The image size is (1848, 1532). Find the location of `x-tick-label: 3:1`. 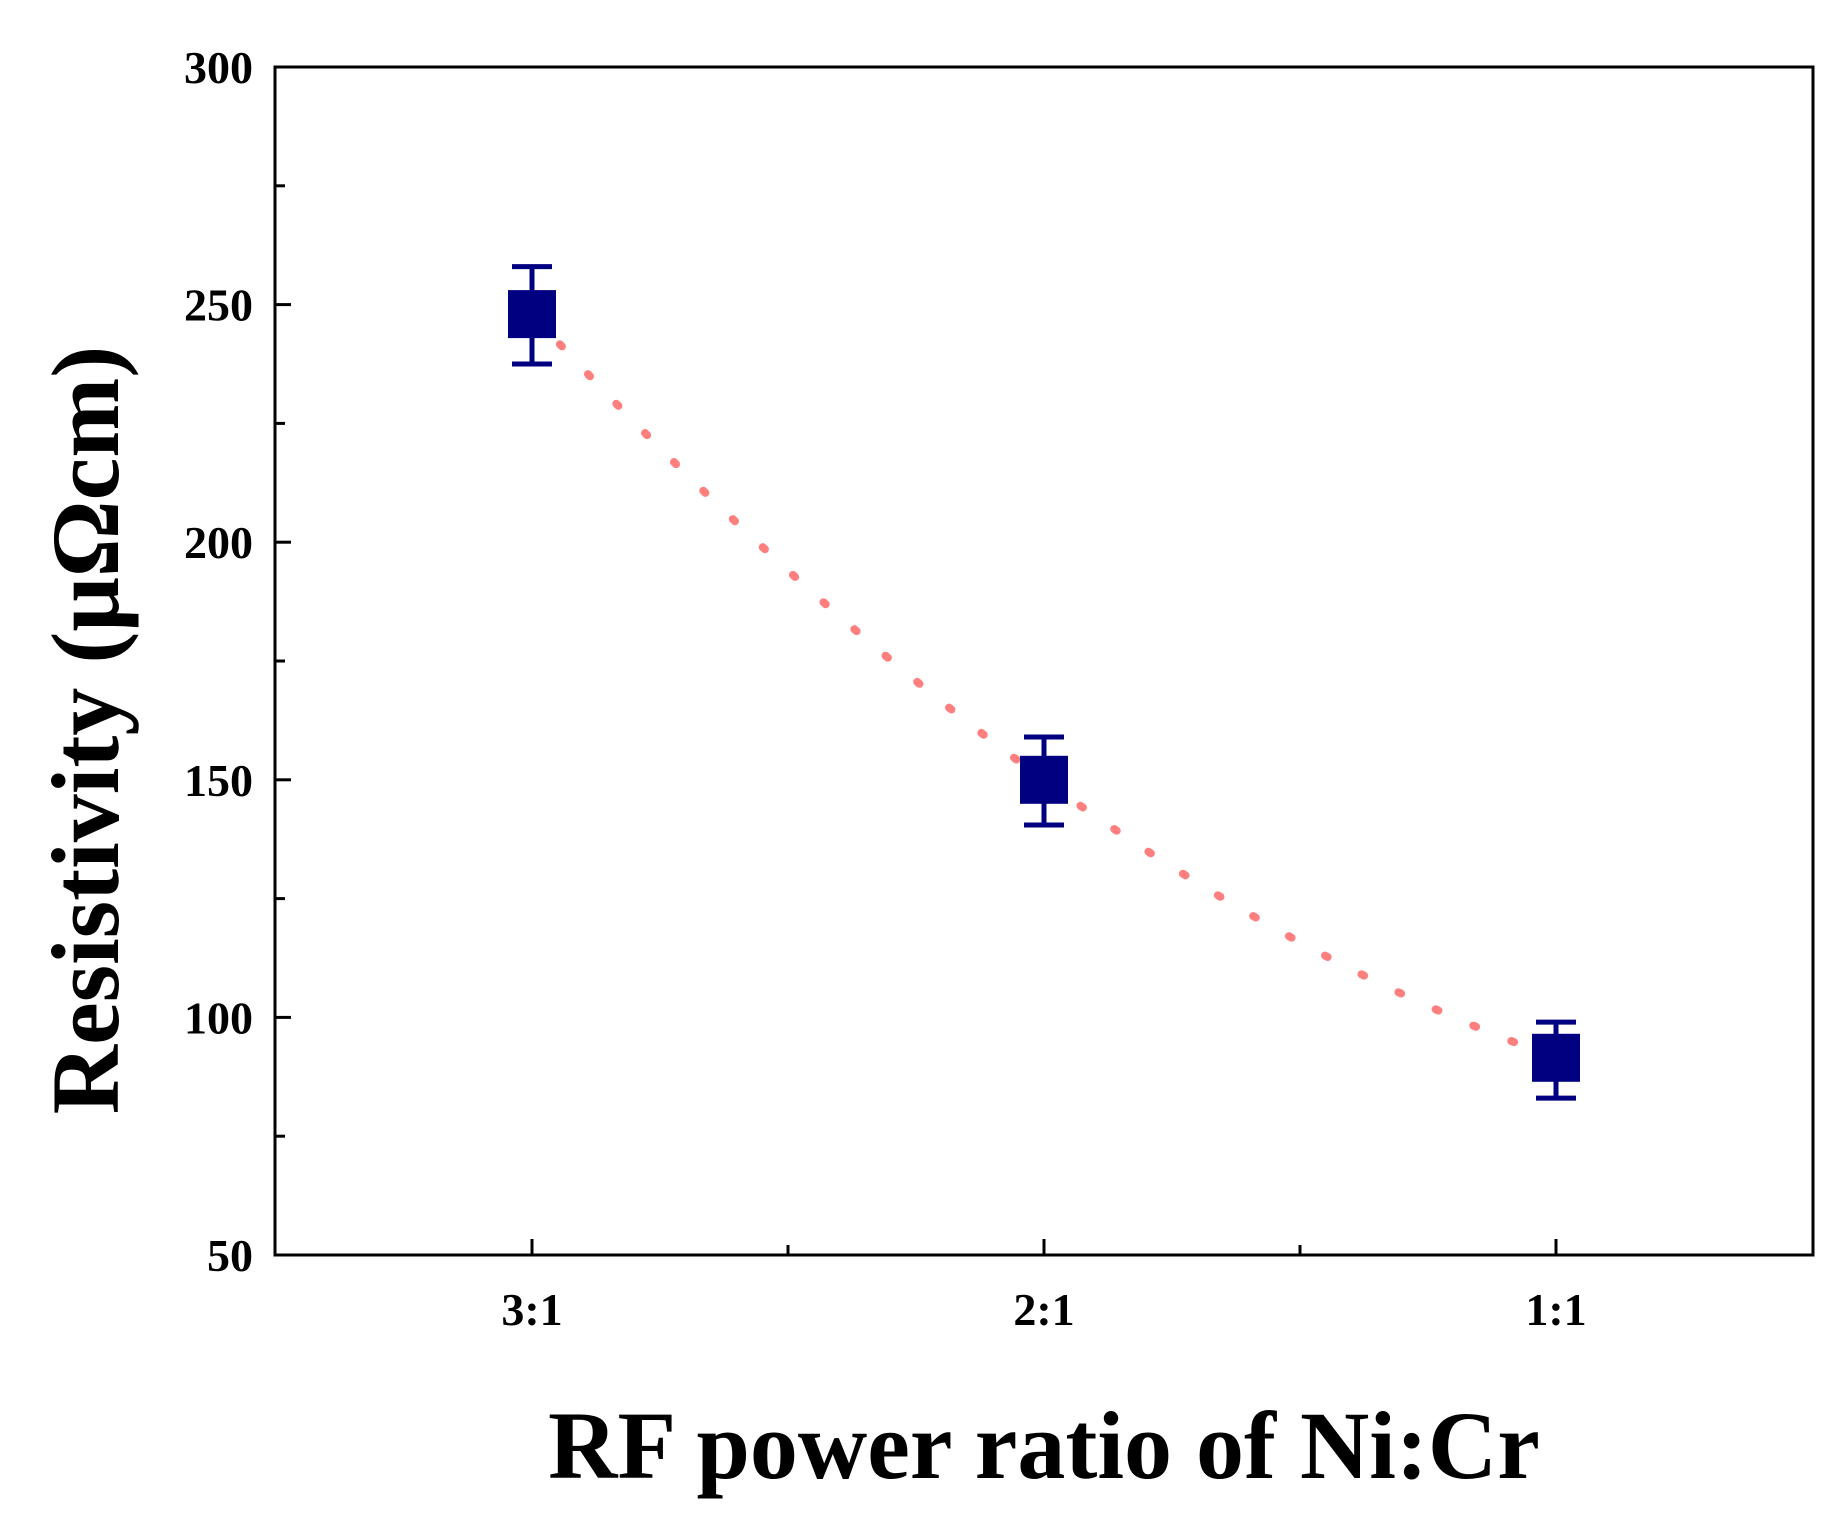

x-tick-label: 3:1 is located at coordinates (531, 1309).